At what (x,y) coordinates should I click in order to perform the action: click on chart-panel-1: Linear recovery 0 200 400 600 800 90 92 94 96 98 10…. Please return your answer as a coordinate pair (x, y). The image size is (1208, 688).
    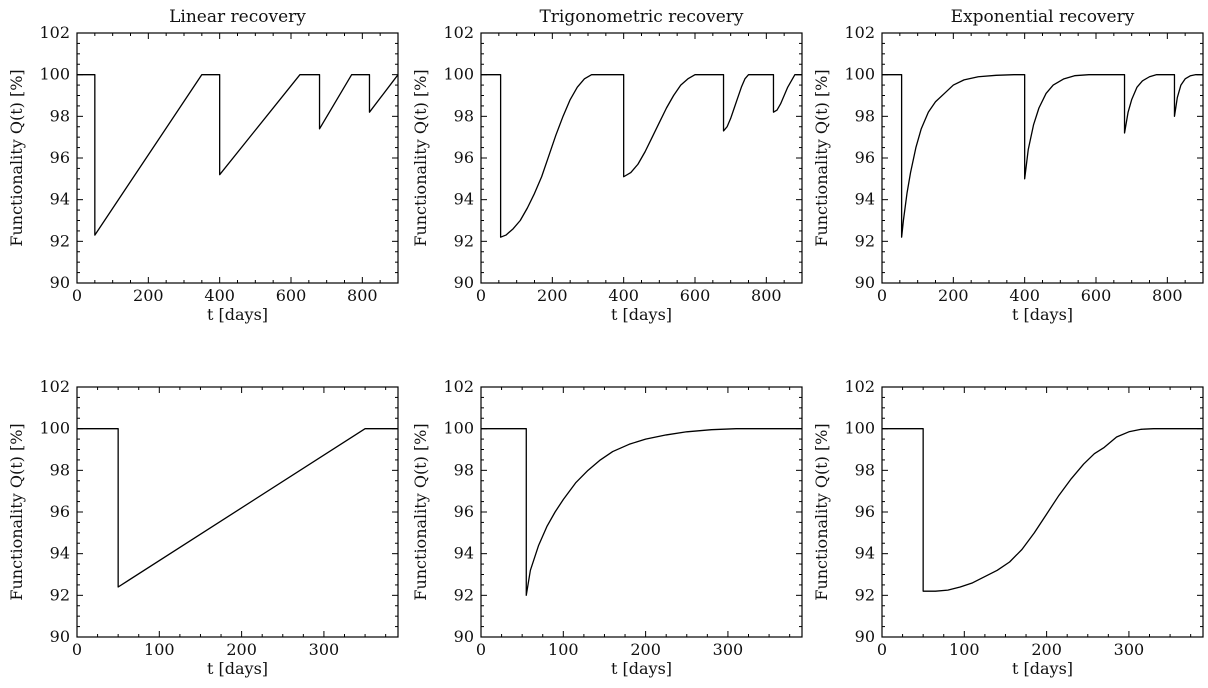
    Looking at the image, I should click on (203, 165).